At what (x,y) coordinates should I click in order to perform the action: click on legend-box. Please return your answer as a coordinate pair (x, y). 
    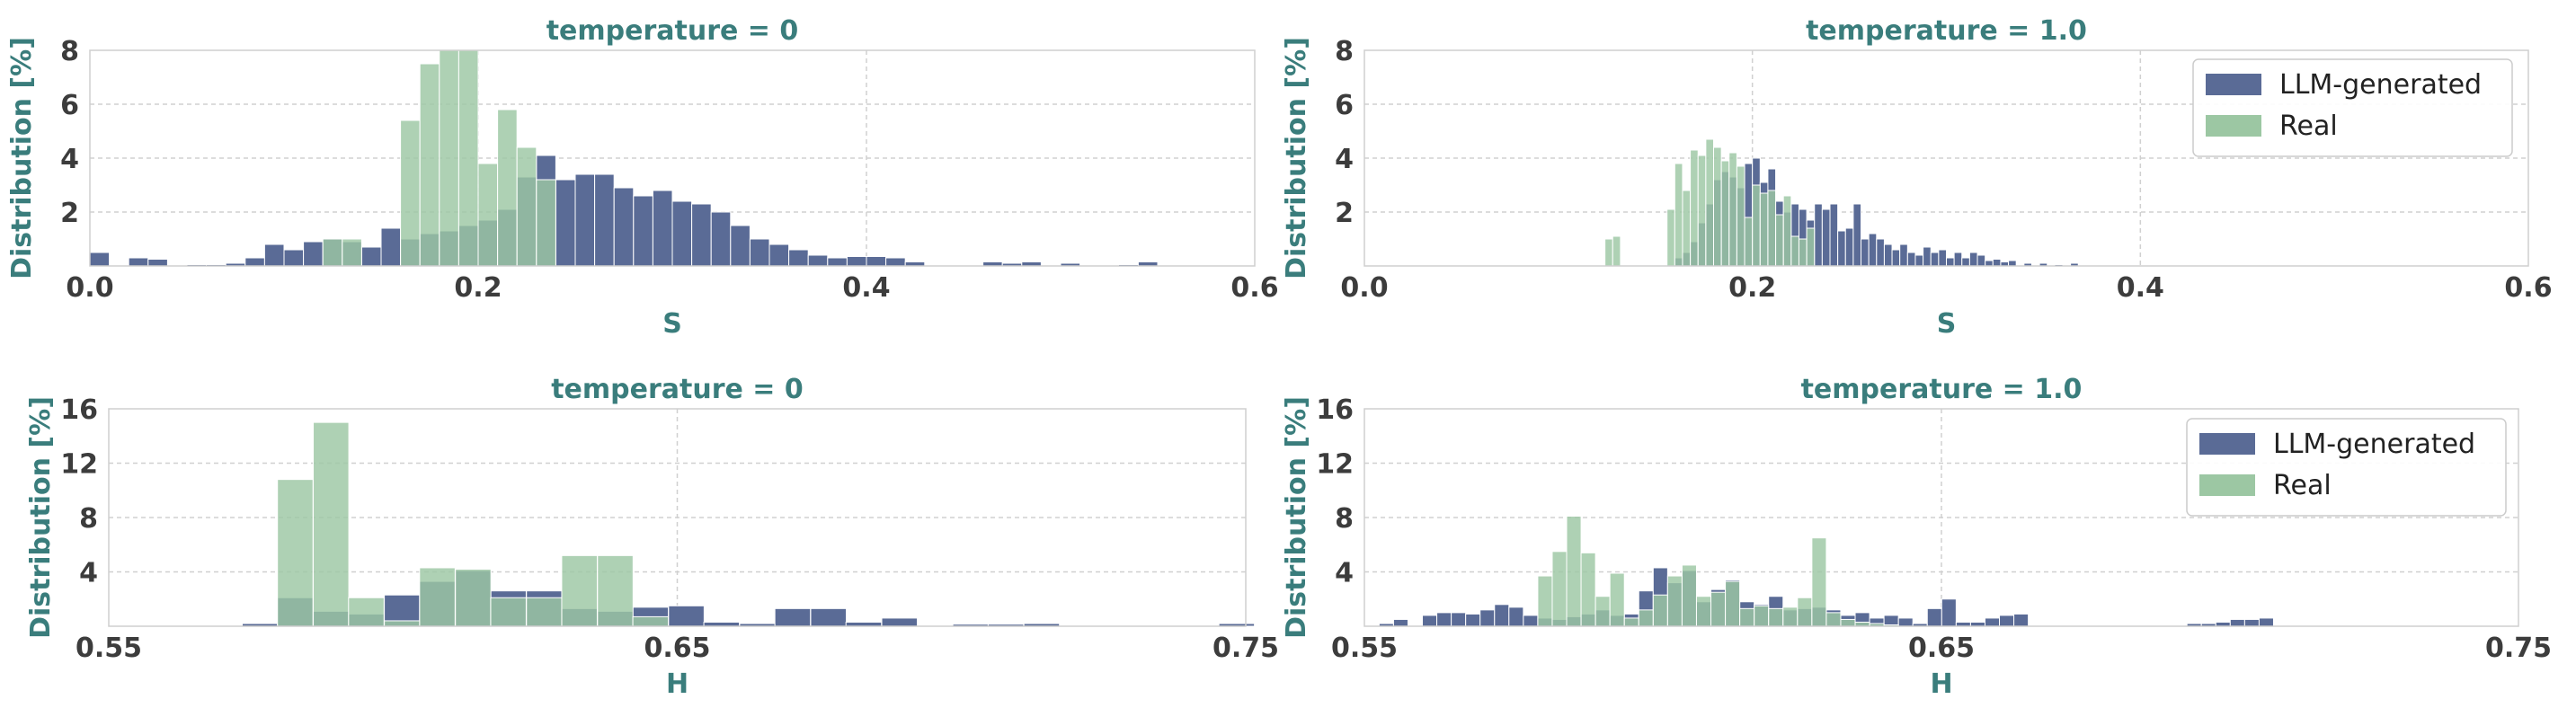
    Looking at the image, I should click on (2352, 108).